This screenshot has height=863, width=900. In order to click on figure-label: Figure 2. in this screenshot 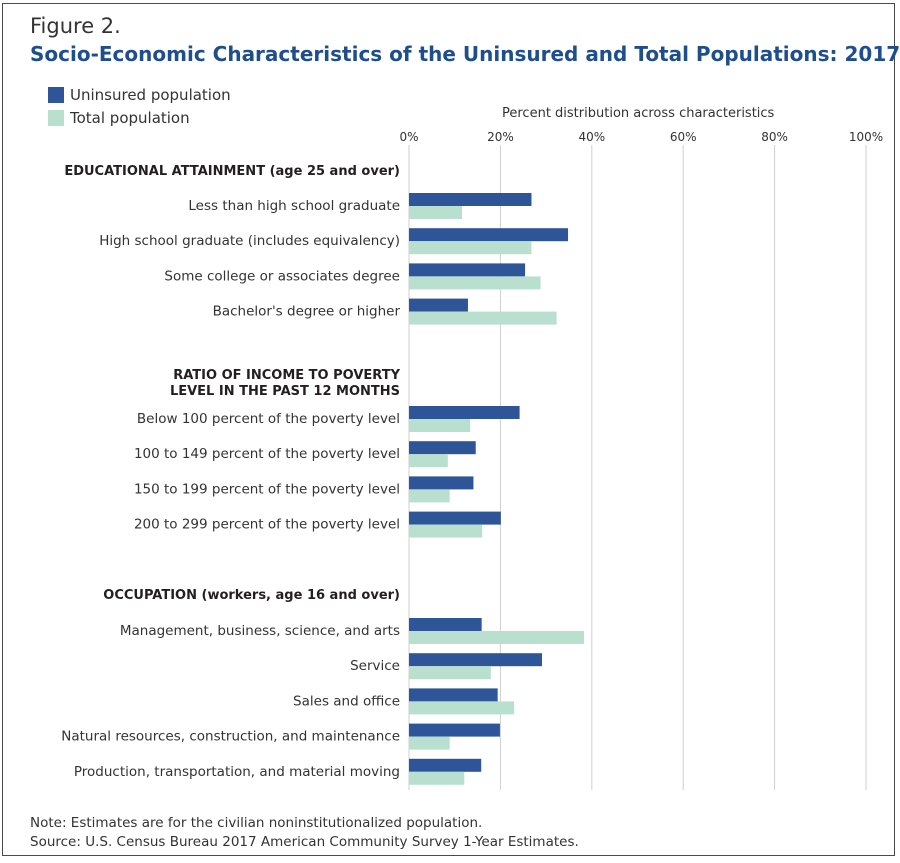, I will do `click(75, 26)`.